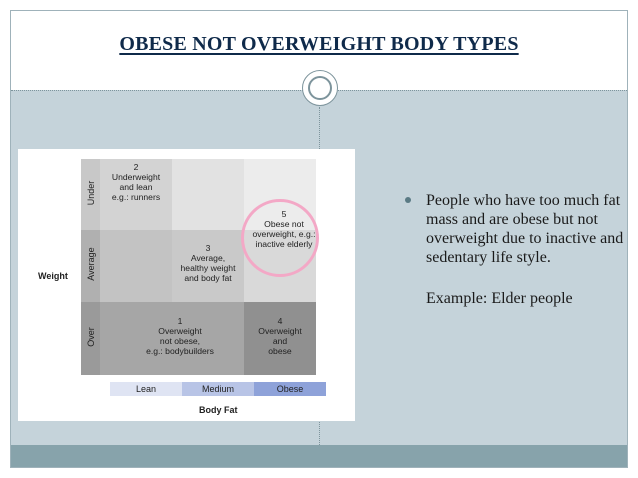 The width and height of the screenshot is (638, 478). I want to click on weight-bar-over, so click(90, 338).